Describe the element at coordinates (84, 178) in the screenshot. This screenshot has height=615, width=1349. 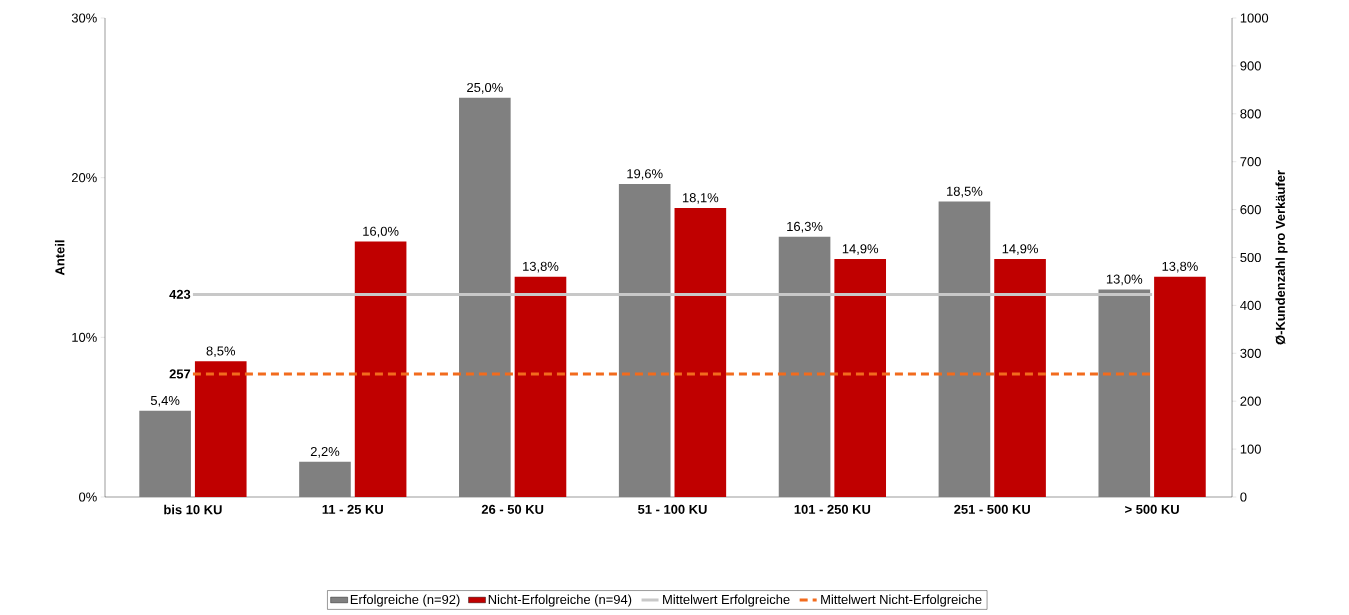
I see `y-tick-label: 20%` at that location.